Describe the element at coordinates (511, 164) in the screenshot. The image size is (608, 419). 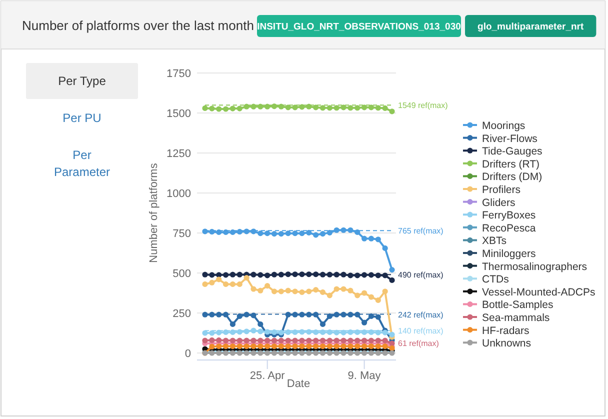
I see `legend-label: Drifters (RT)` at that location.